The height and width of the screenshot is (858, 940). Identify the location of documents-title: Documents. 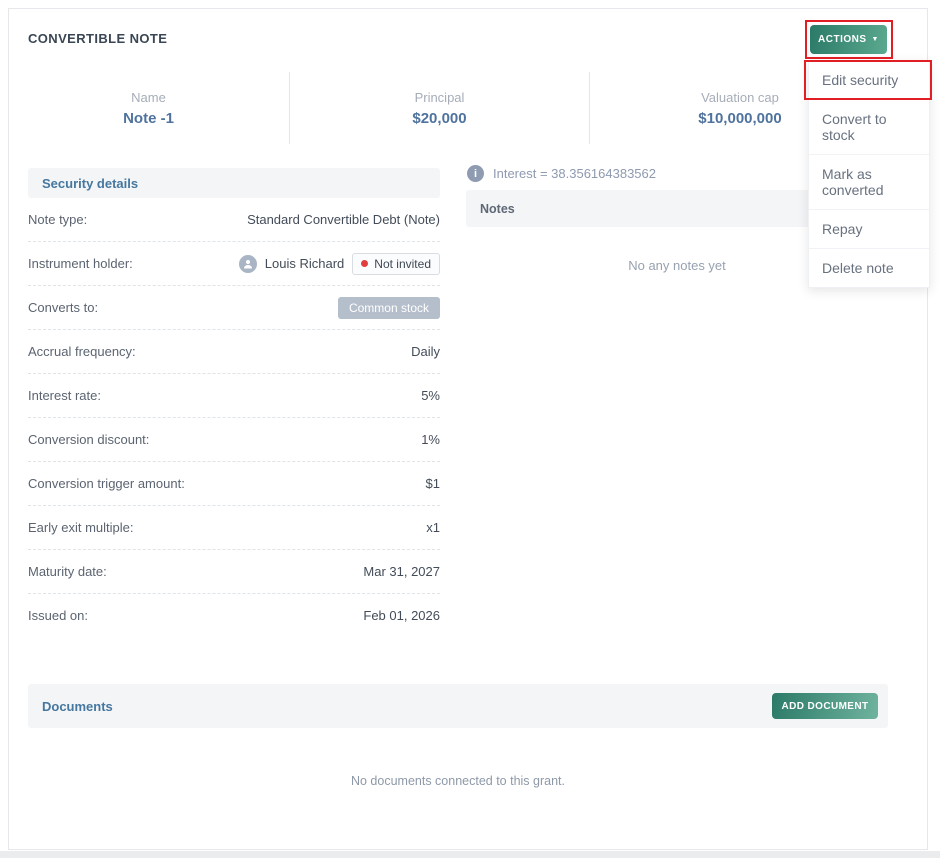
(77, 706).